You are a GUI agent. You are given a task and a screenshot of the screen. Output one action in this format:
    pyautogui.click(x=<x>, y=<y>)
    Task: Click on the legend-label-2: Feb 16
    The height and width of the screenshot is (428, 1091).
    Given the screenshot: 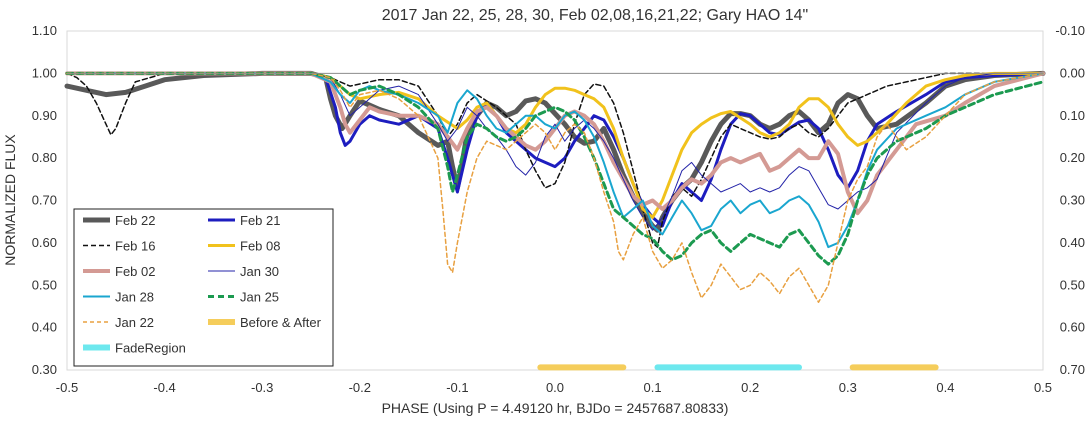 What is the action you would take?
    pyautogui.click(x=135, y=246)
    